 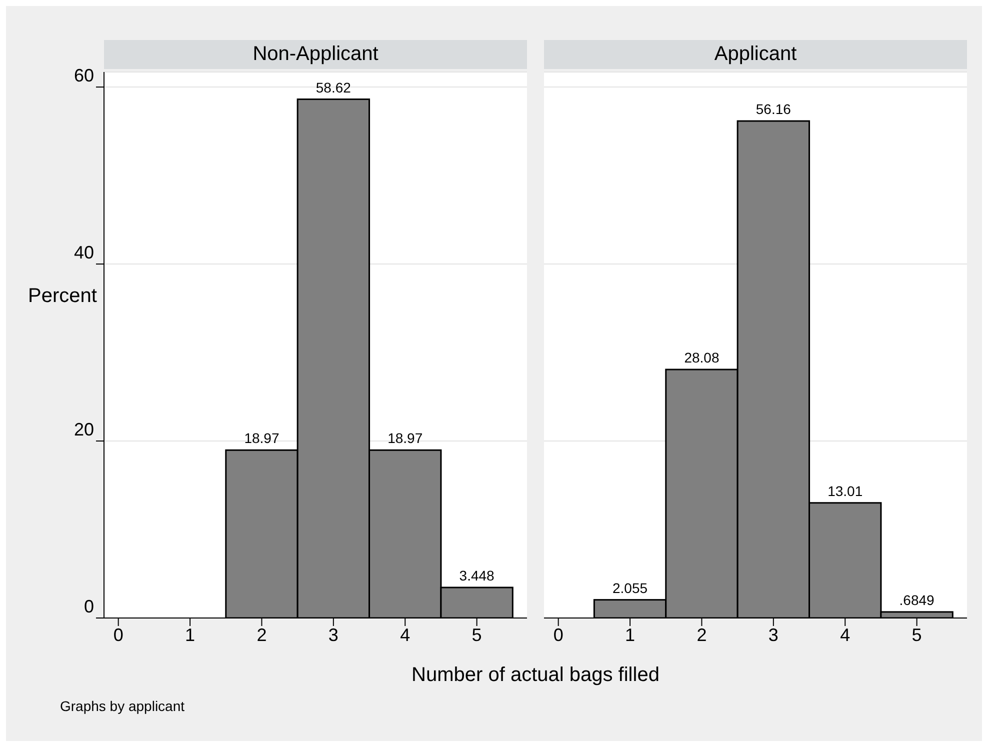 What do you see at coordinates (630, 588) in the screenshot?
I see `data-label: 2.055` at bounding box center [630, 588].